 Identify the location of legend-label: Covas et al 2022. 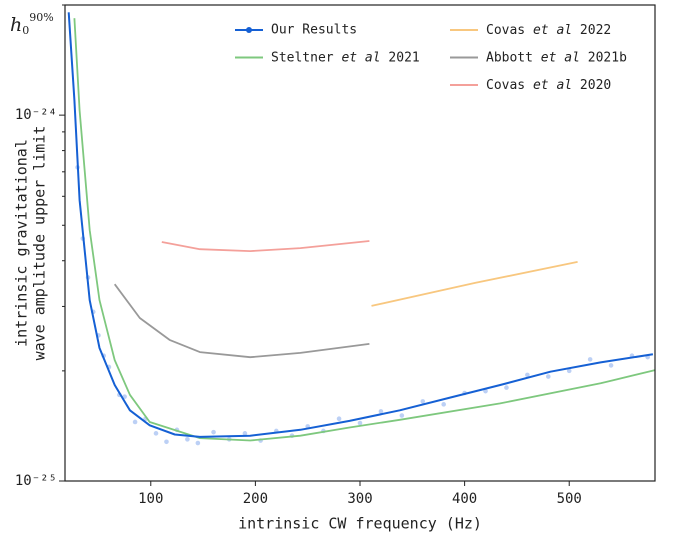
(548, 30).